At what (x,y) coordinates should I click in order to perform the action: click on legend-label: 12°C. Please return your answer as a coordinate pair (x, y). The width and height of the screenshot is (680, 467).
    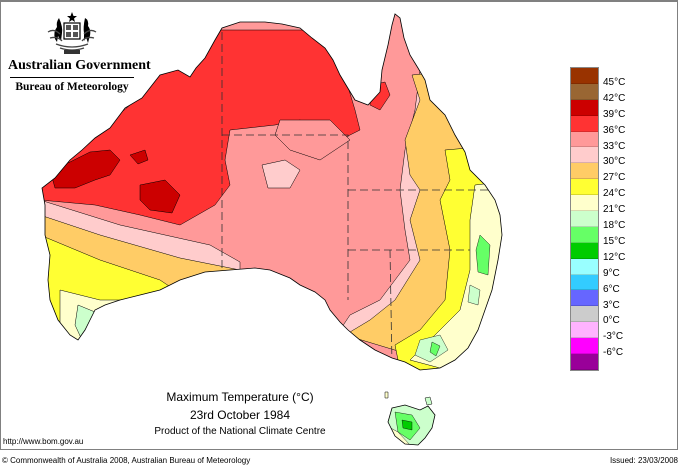
    Looking at the image, I should click on (614, 257).